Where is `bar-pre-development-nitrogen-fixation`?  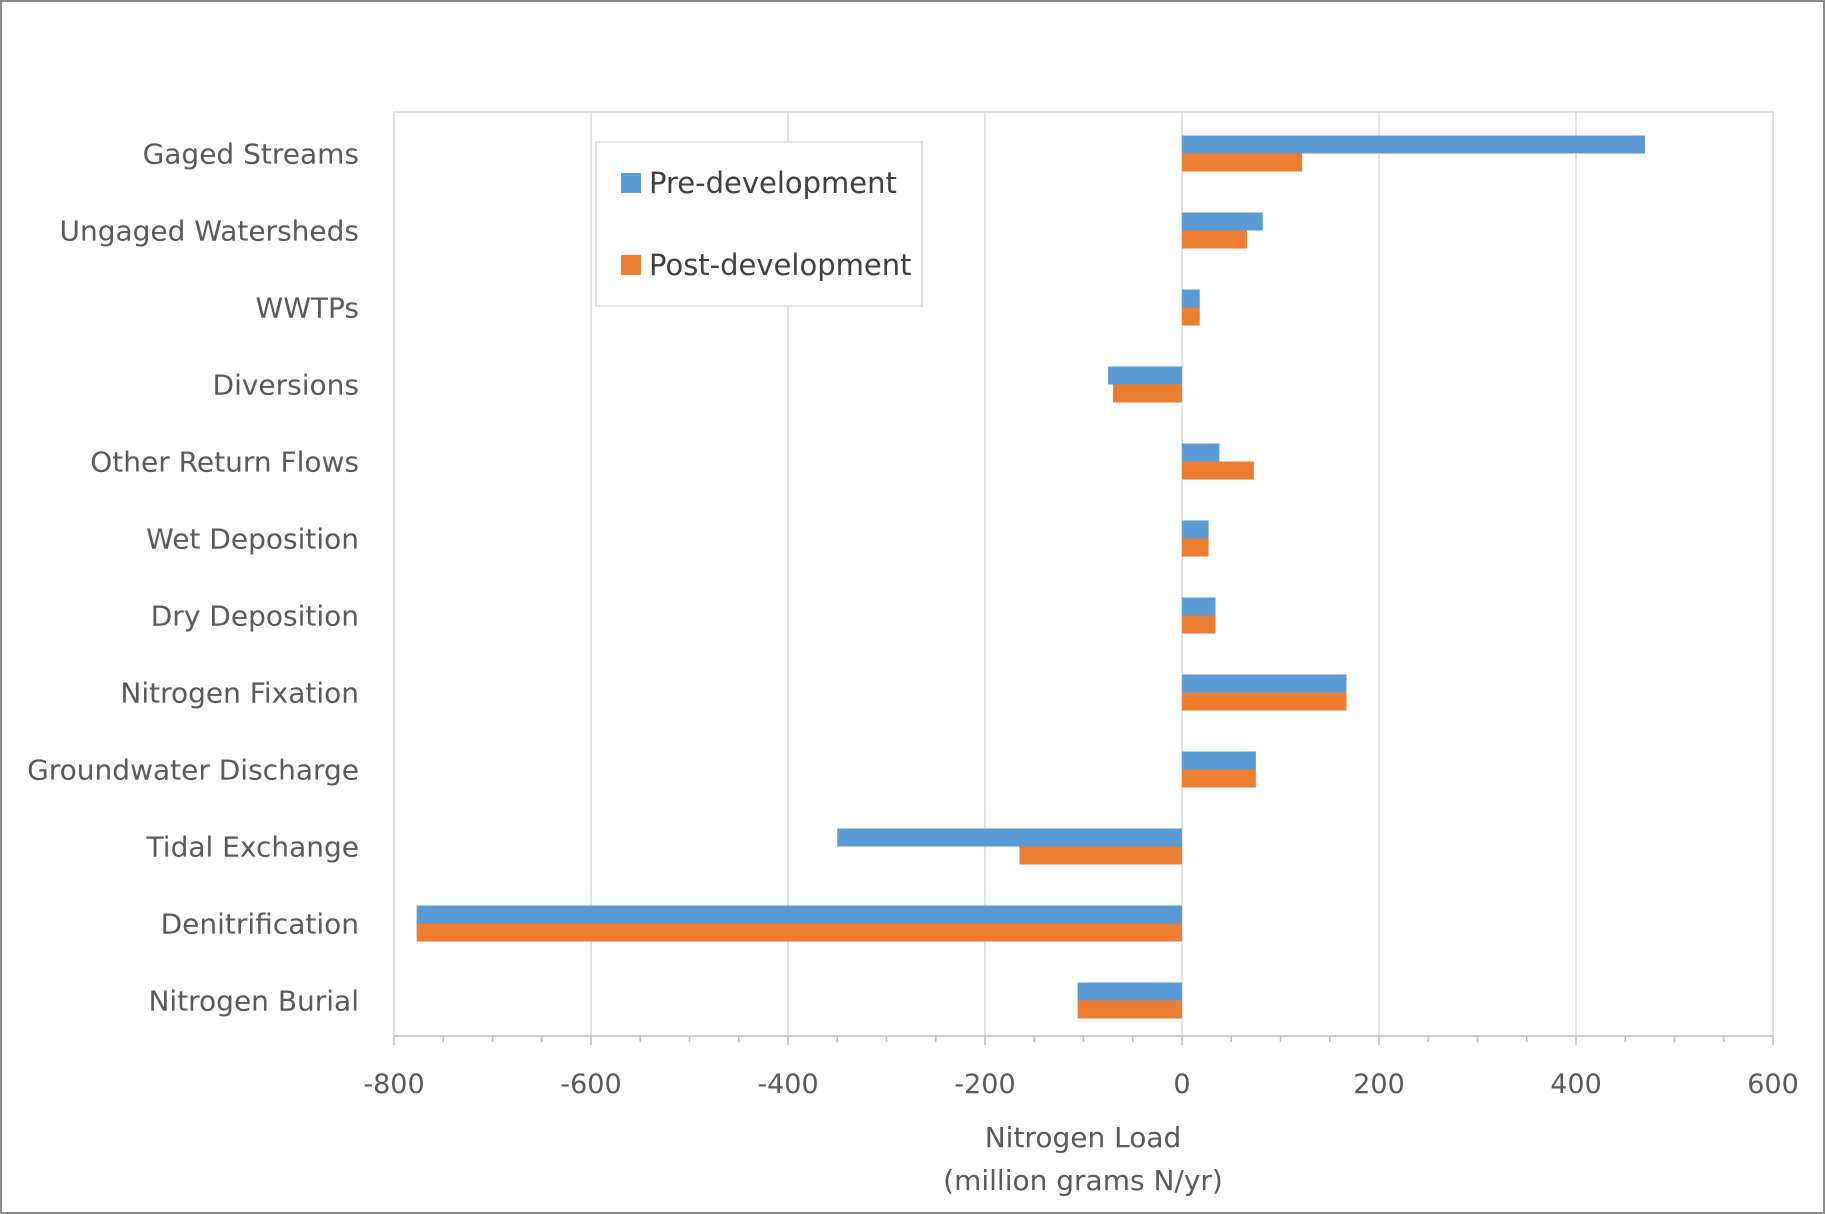
bar-pre-development-nitrogen-fixation is located at coordinates (1264, 683).